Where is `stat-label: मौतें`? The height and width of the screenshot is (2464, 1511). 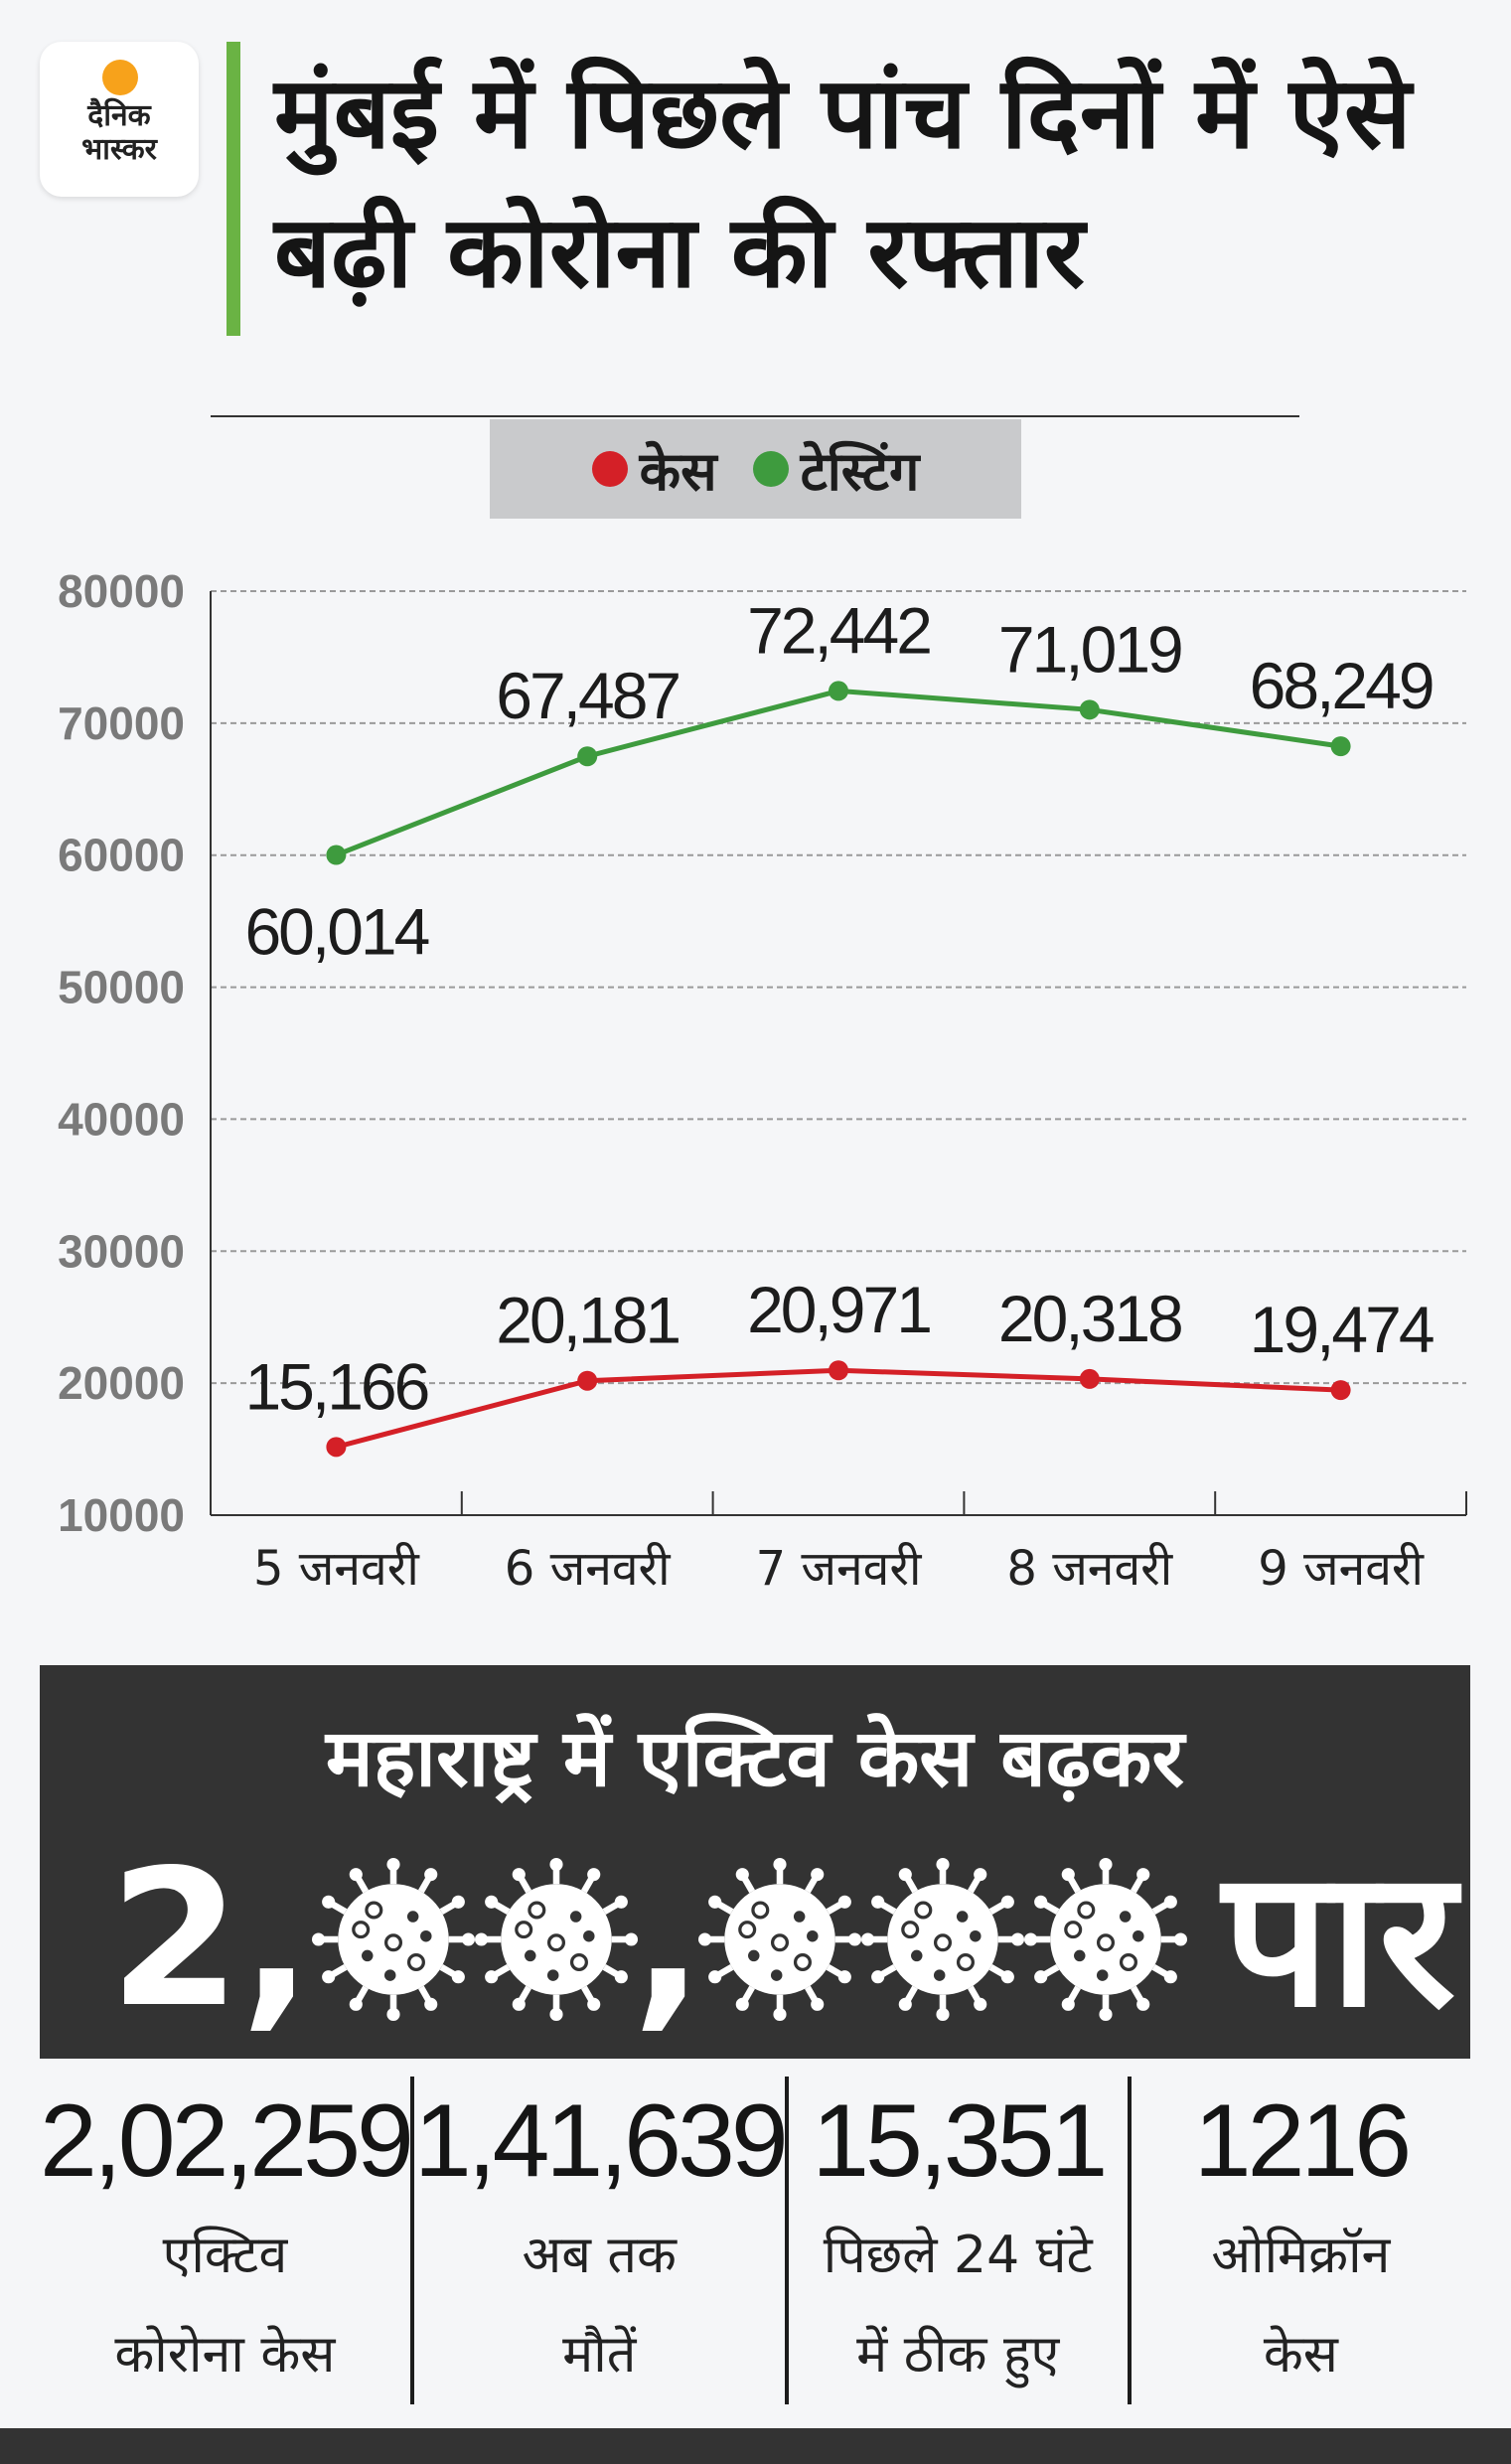 stat-label: मौतें is located at coordinates (599, 2355).